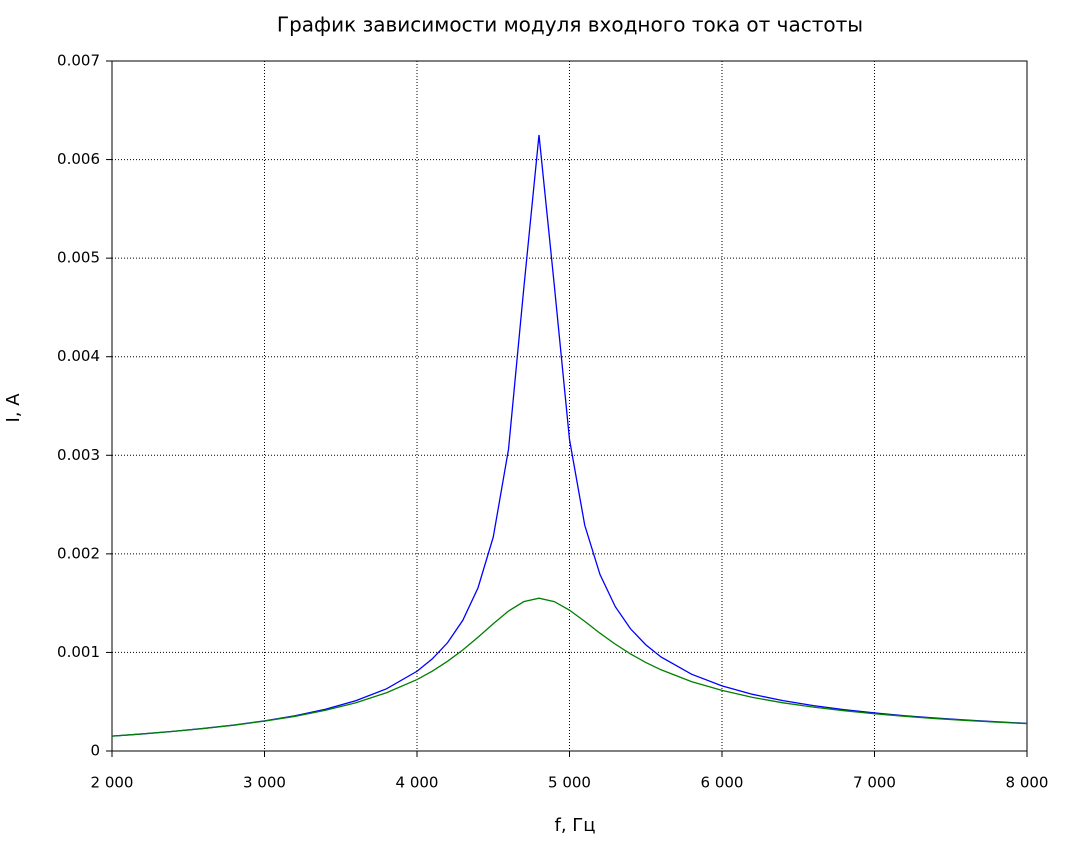 Image resolution: width=1088 pixels, height=850 pixels. I want to click on x-axis-title: f, Гц, so click(574, 825).